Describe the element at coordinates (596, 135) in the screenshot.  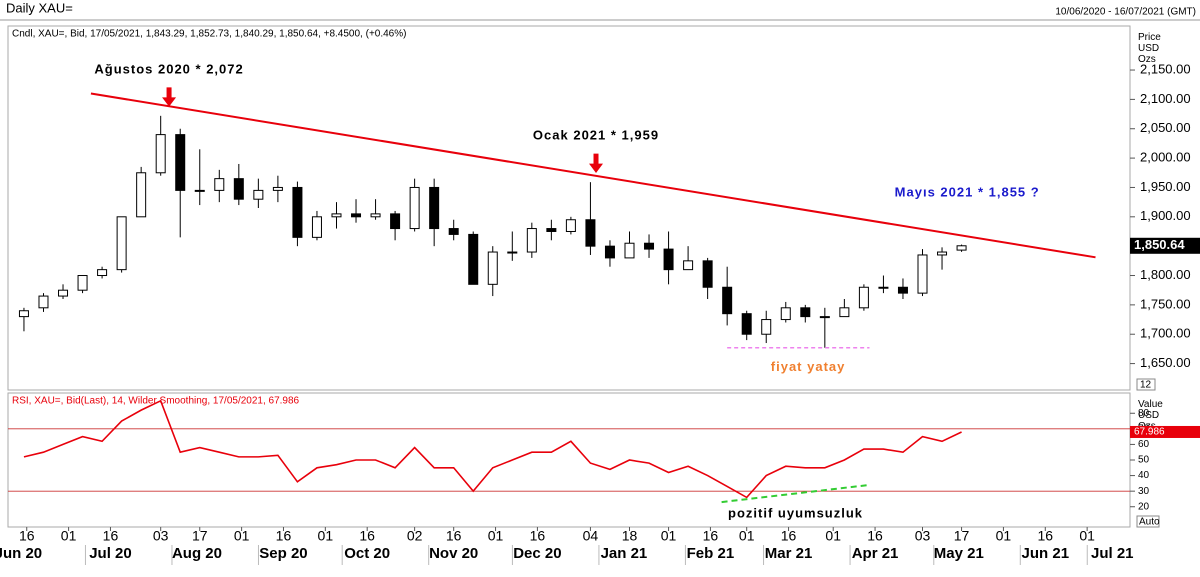
I see `annotation: Ocak 2021 * 1,959` at that location.